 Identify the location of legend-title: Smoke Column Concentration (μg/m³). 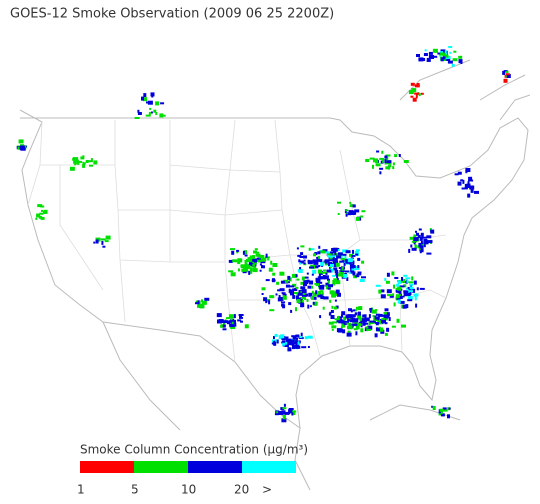
(194, 450).